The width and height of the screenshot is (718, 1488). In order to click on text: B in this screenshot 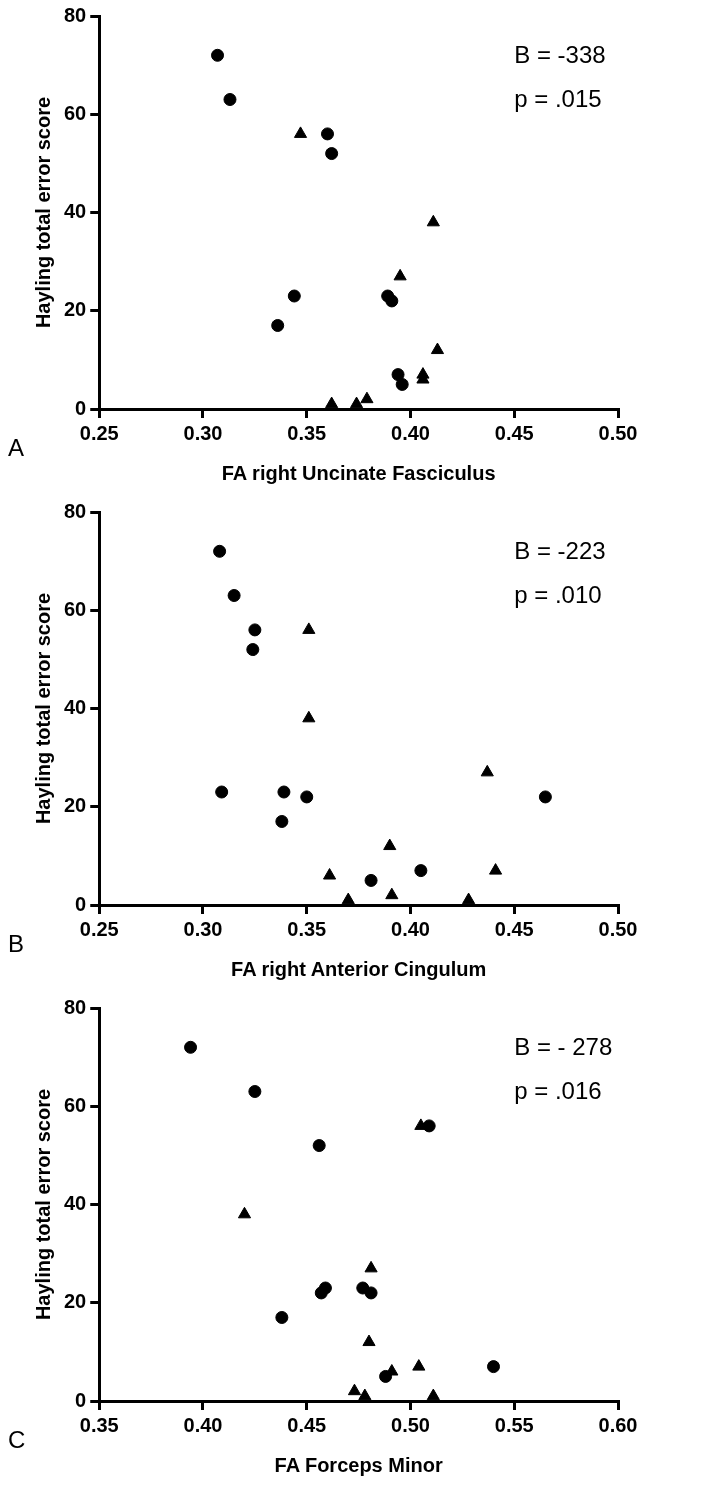, I will do `click(16, 943)`.